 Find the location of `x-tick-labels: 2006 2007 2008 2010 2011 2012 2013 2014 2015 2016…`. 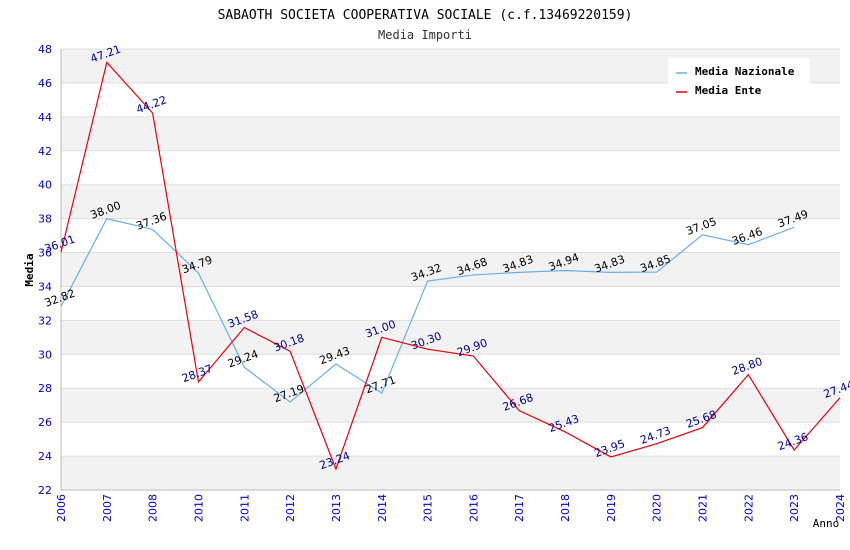

x-tick-labels: 2006 2007 2008 2010 2011 2012 2013 2014 2015 2016… is located at coordinates (451, 508).